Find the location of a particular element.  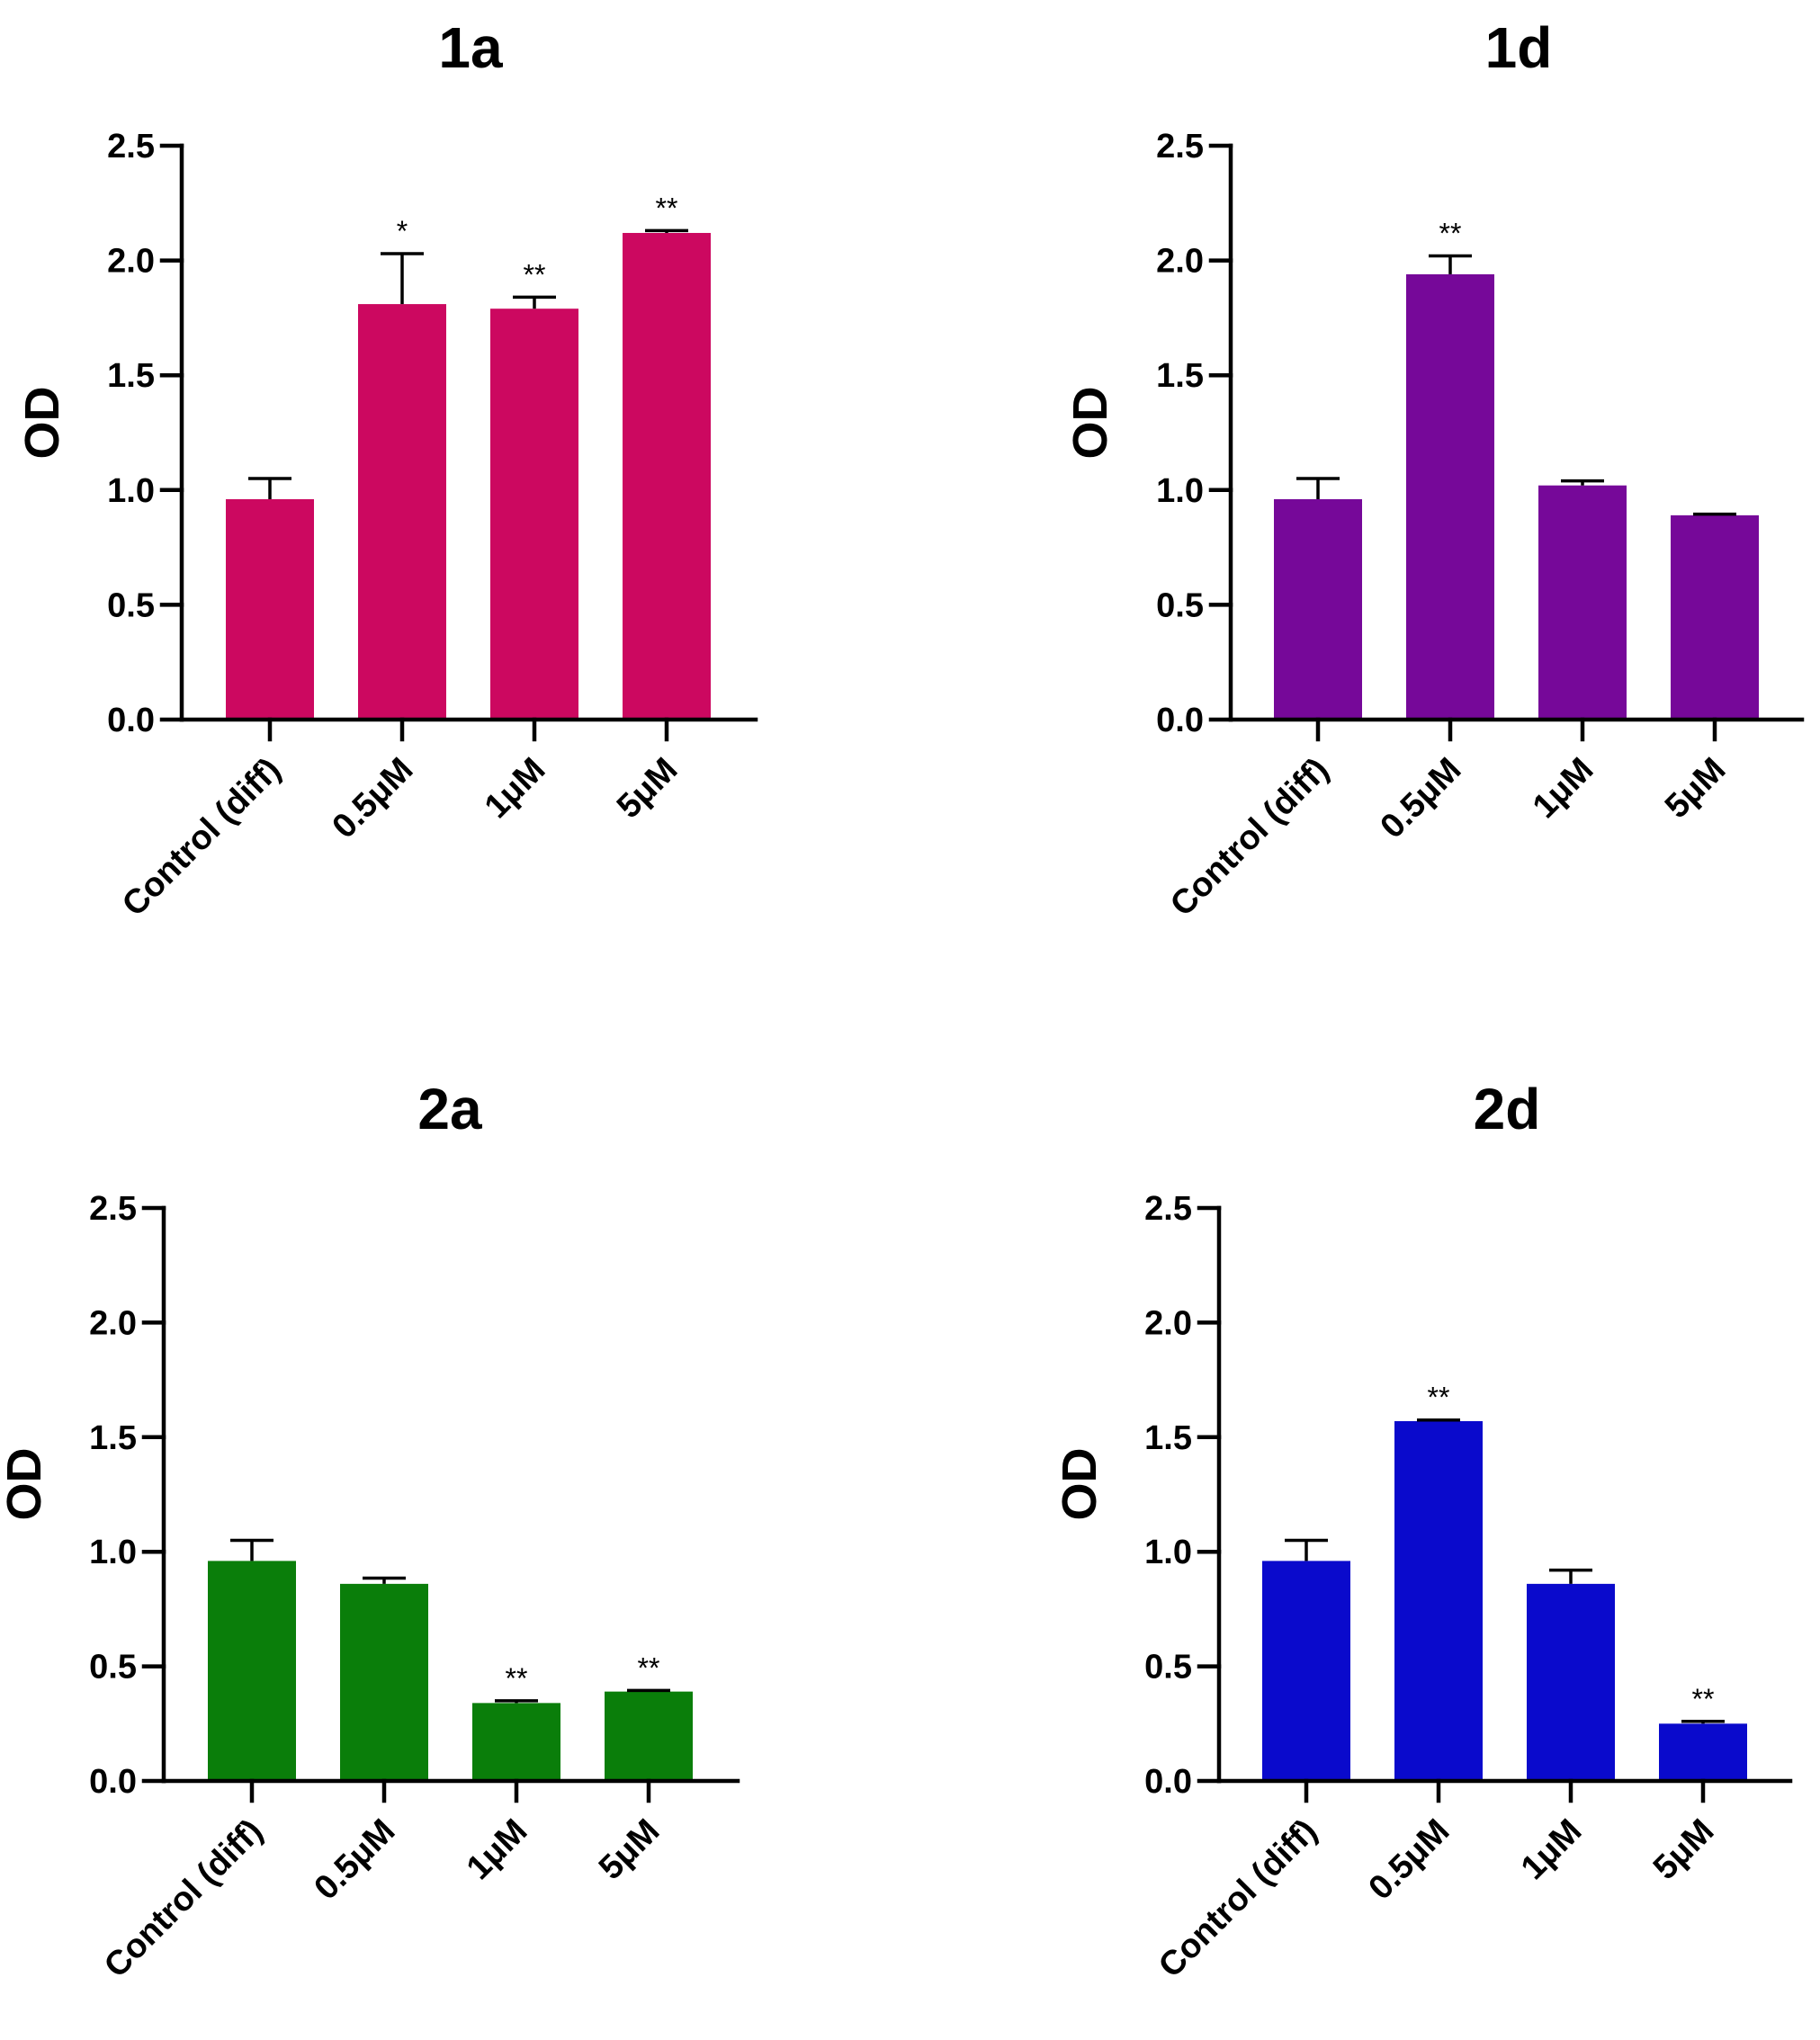

significance-label: * is located at coordinates (402, 231).